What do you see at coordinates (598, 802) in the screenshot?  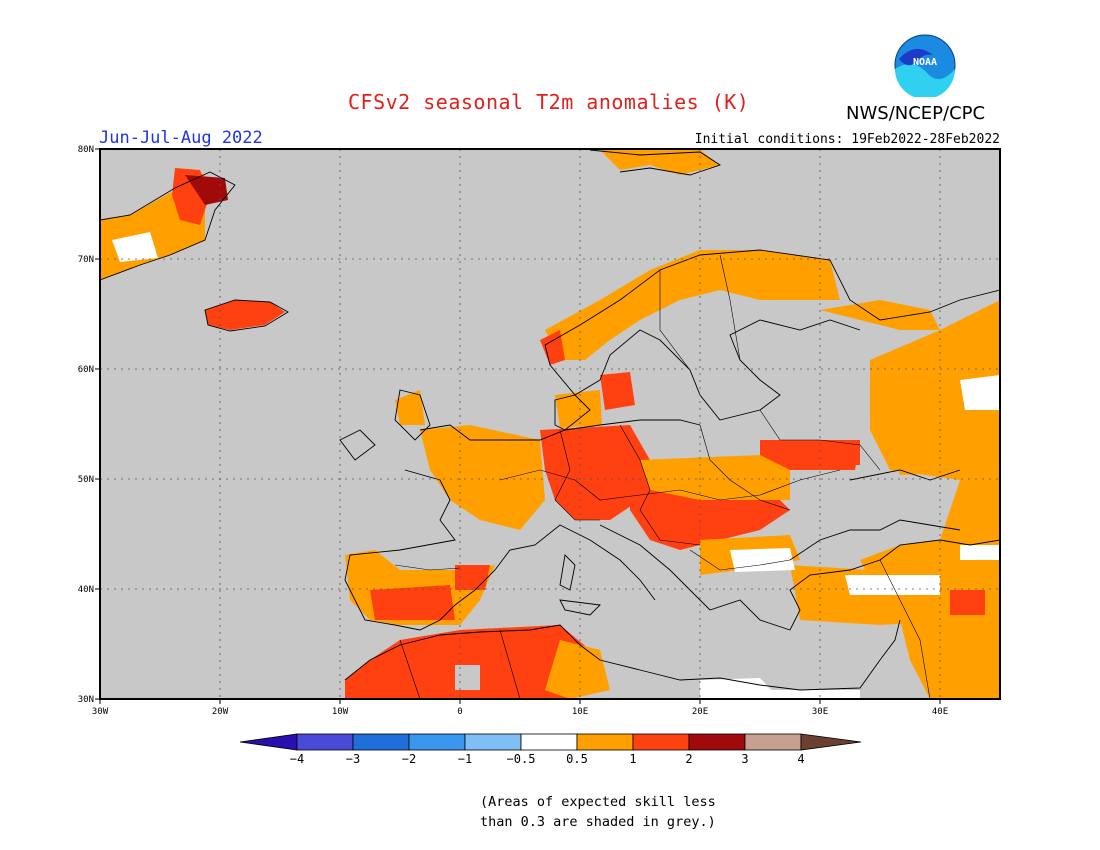 I see `skill-note-line1: (Areas of expected skill less` at bounding box center [598, 802].